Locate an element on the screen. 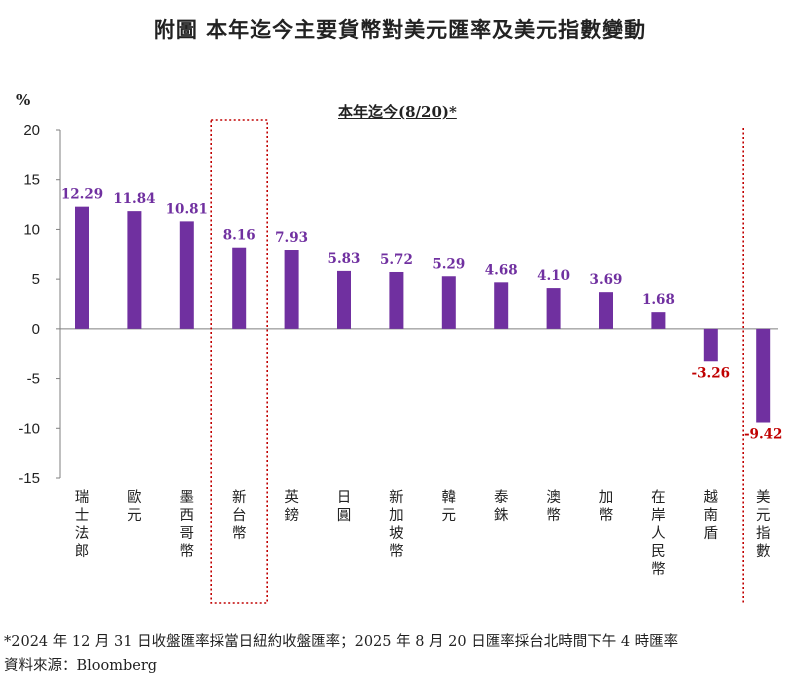 Image resolution: width=800 pixels, height=690 pixels. bar-value-label: 7.93 is located at coordinates (291, 238).